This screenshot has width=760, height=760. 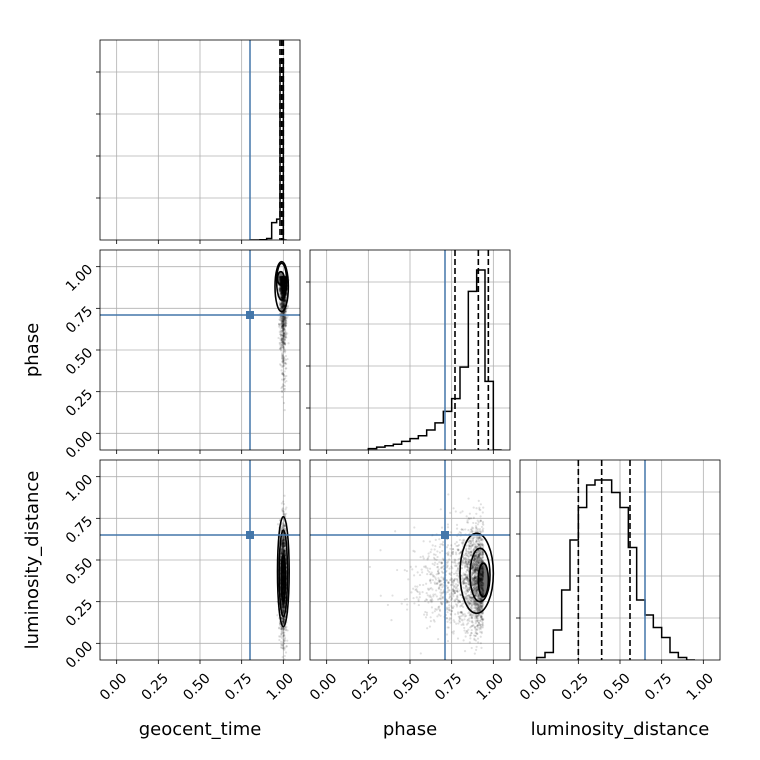 What do you see at coordinates (198, 351) in the screenshot?
I see `scatter-panel-geocent_time-phase` at bounding box center [198, 351].